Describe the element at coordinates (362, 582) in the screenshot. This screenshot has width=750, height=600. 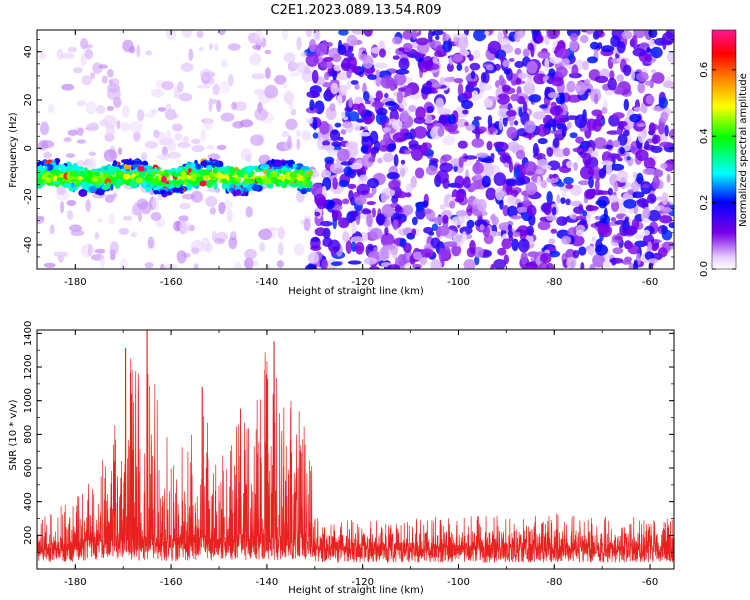
I see `x-tick-label: -120` at that location.